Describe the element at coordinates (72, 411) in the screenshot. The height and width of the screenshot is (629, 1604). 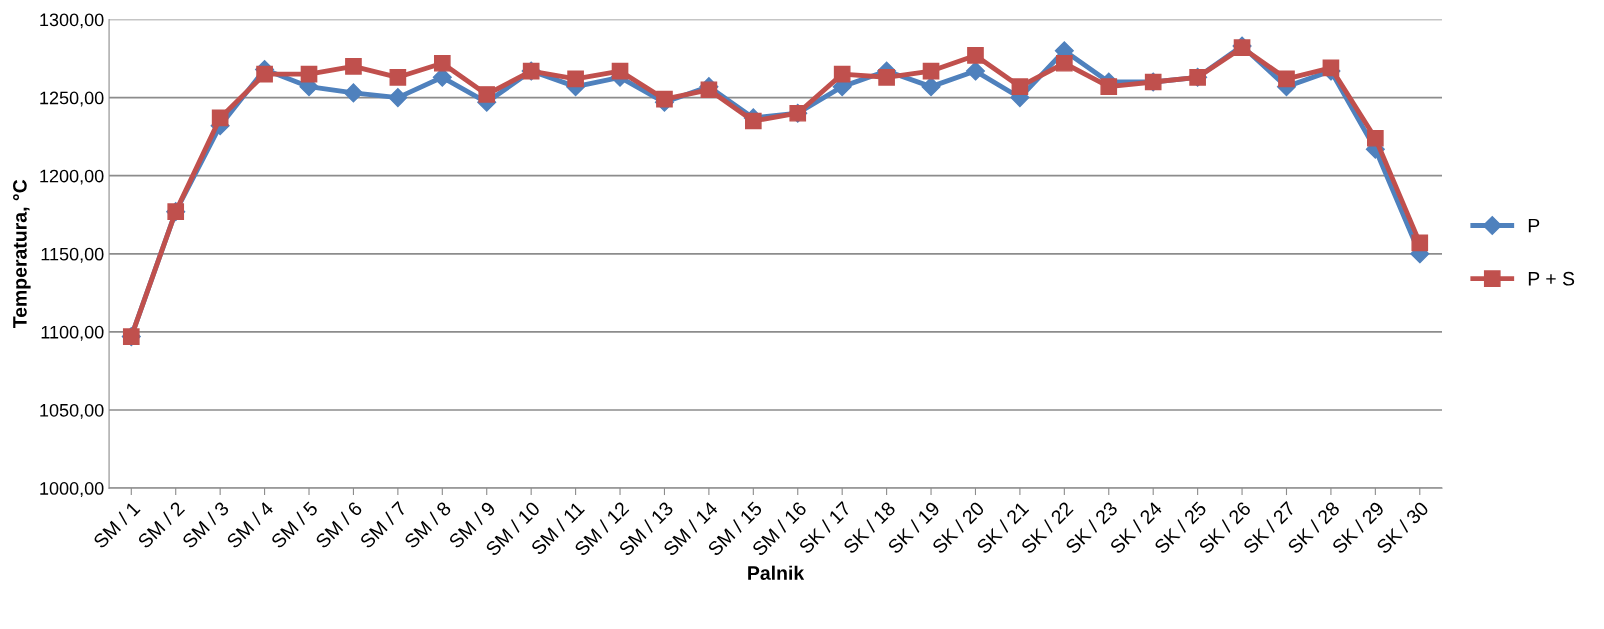
I see `y-tick-label: 1050,00` at that location.